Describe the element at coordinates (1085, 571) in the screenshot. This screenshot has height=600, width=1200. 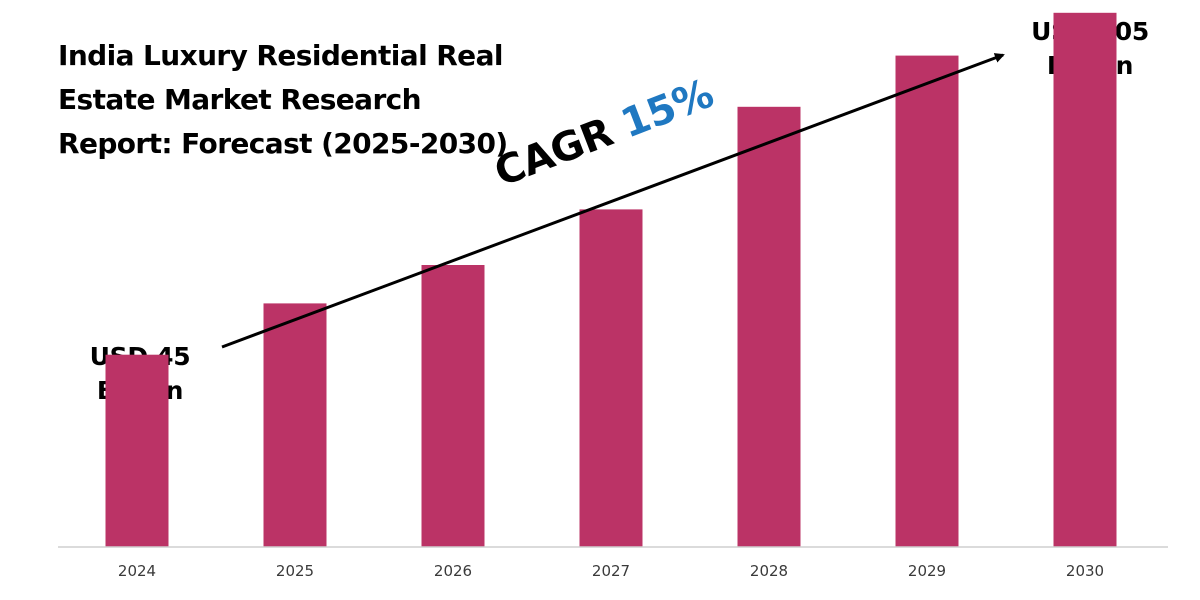
I see `x-tick-label-2030: 2030` at that location.